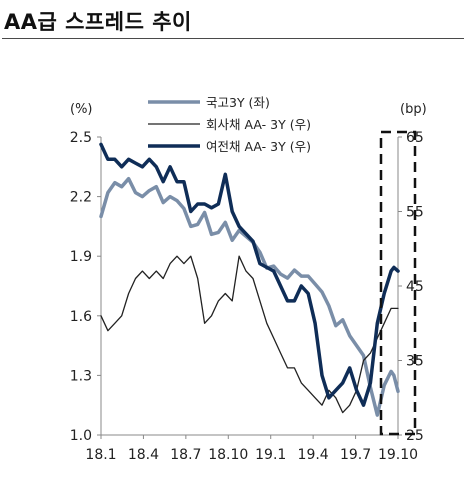 This screenshot has height=478, width=471. I want to click on legend-label-3: 여전채 AA- 3Y (우), so click(258, 146).